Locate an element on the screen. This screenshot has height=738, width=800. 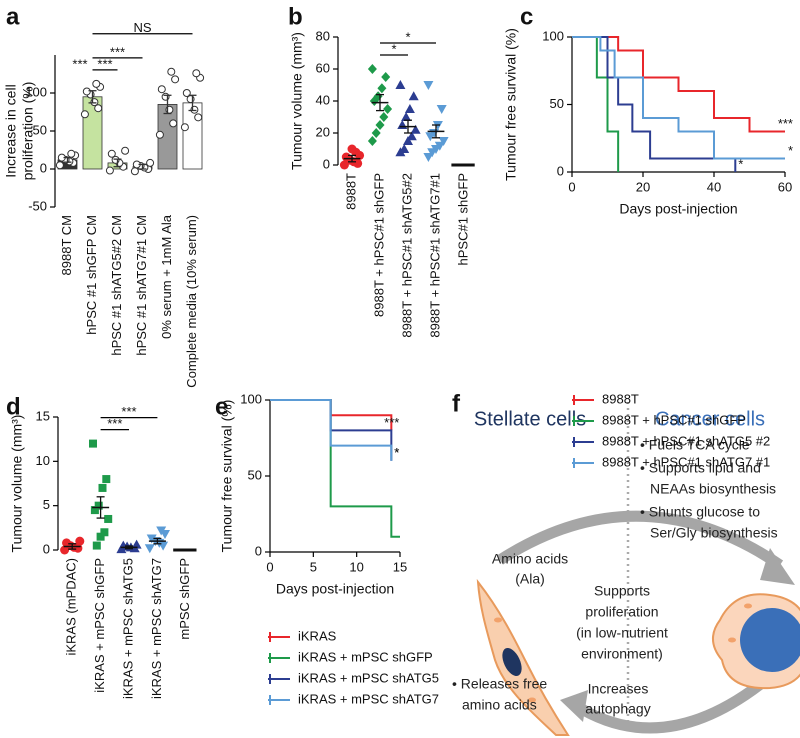
panel-letter: e is located at coordinates (221, 406).